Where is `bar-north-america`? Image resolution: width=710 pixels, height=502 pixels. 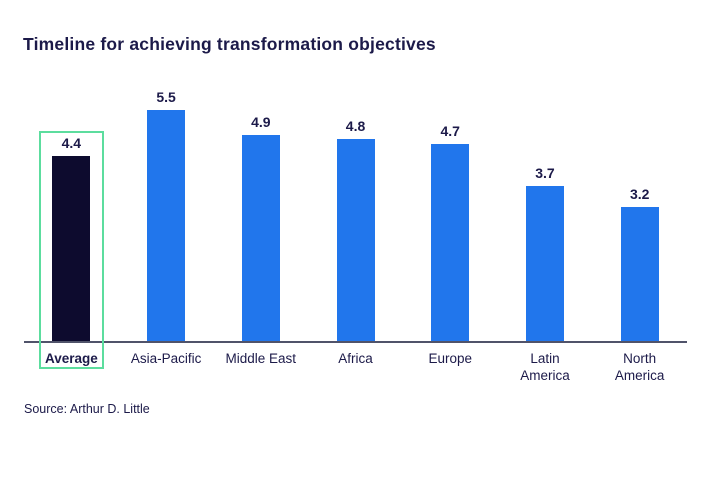 bar-north-america is located at coordinates (639, 273).